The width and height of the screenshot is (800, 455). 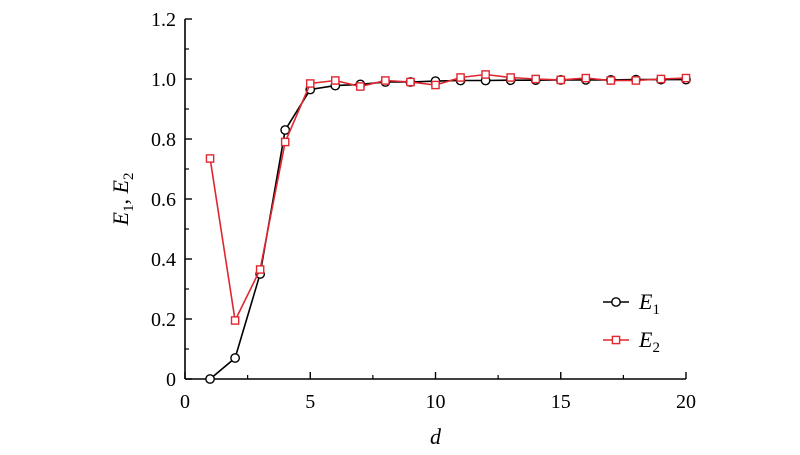 I want to click on y-axis-title-part: ,, so click(x=120, y=199).